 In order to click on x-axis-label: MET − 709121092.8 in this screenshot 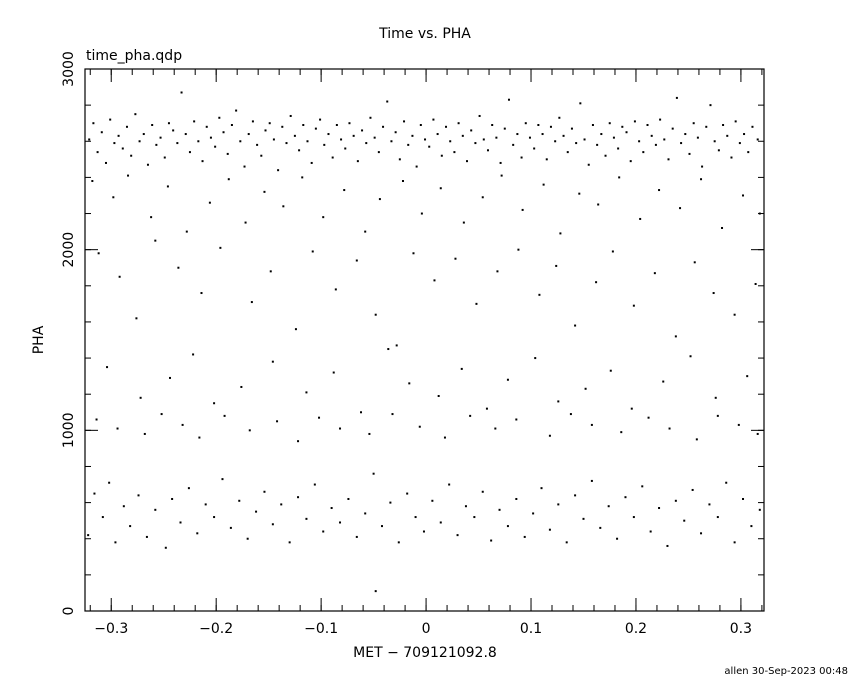, I will do `click(425, 653)`.